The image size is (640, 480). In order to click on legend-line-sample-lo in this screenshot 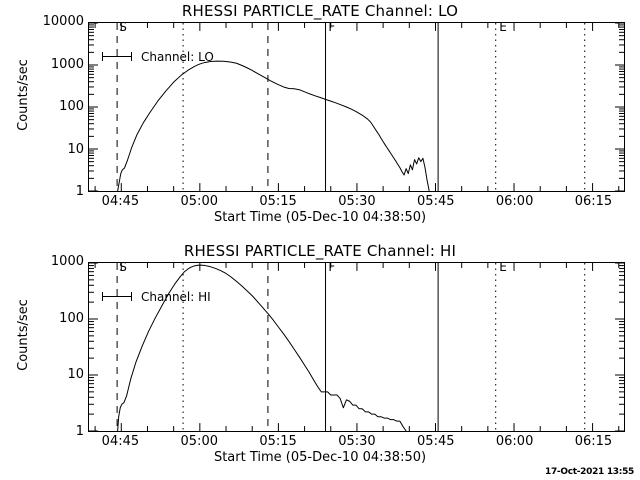, I will do `click(117, 56)`.